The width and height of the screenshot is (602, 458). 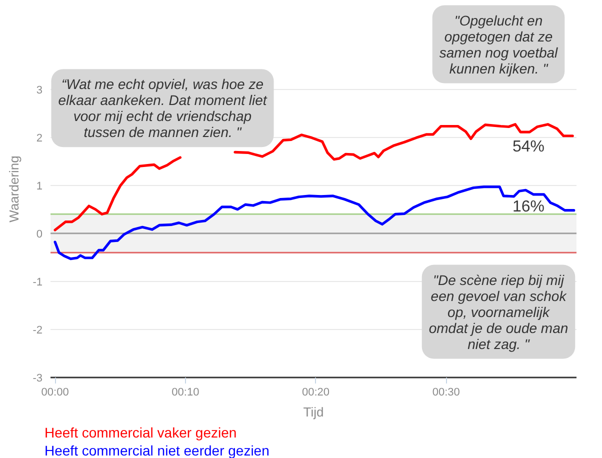 What do you see at coordinates (315, 222) in the screenshot?
I see `line-series` at bounding box center [315, 222].